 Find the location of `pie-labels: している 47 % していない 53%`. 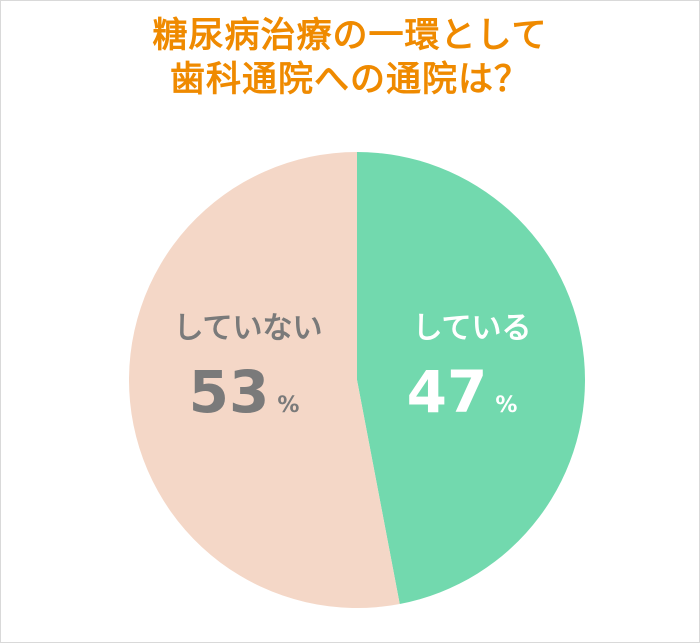

pie-labels: している 47 % していない 53% is located at coordinates (352, 368).